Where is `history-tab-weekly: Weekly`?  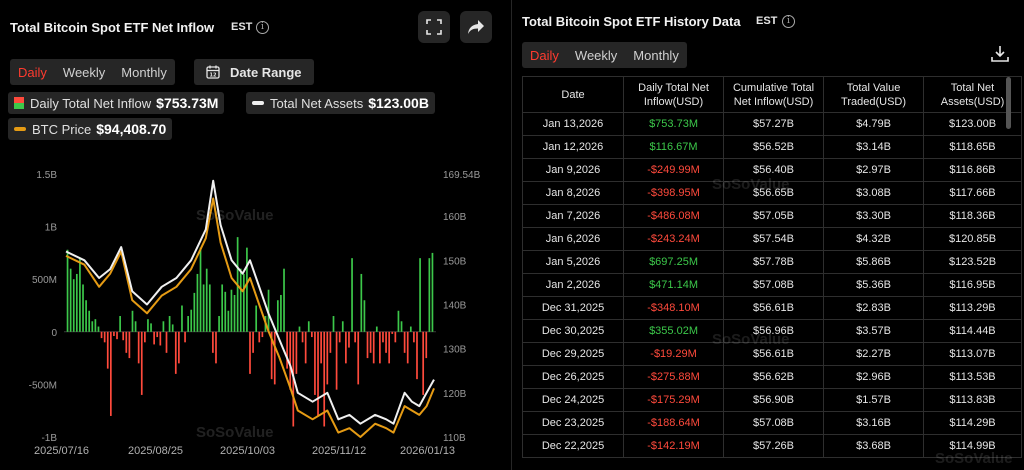 history-tab-weekly: Weekly is located at coordinates (596, 55).